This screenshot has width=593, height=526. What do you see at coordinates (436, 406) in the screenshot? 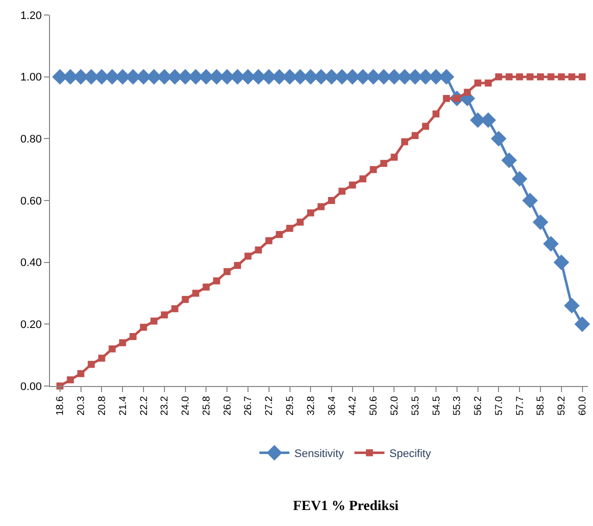
I see `x-tick-label: 54.5` at bounding box center [436, 406].